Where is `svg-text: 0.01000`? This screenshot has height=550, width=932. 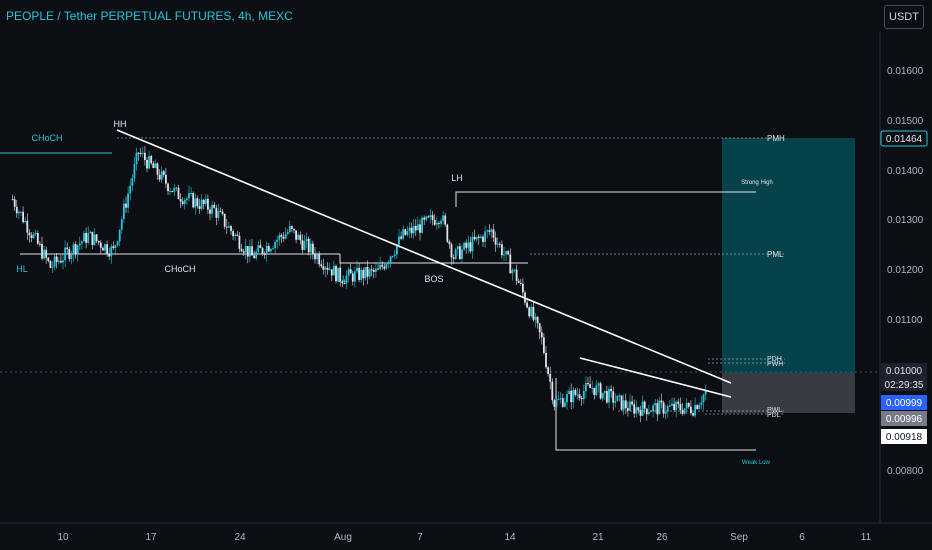 svg-text: 0.01000 is located at coordinates (904, 371).